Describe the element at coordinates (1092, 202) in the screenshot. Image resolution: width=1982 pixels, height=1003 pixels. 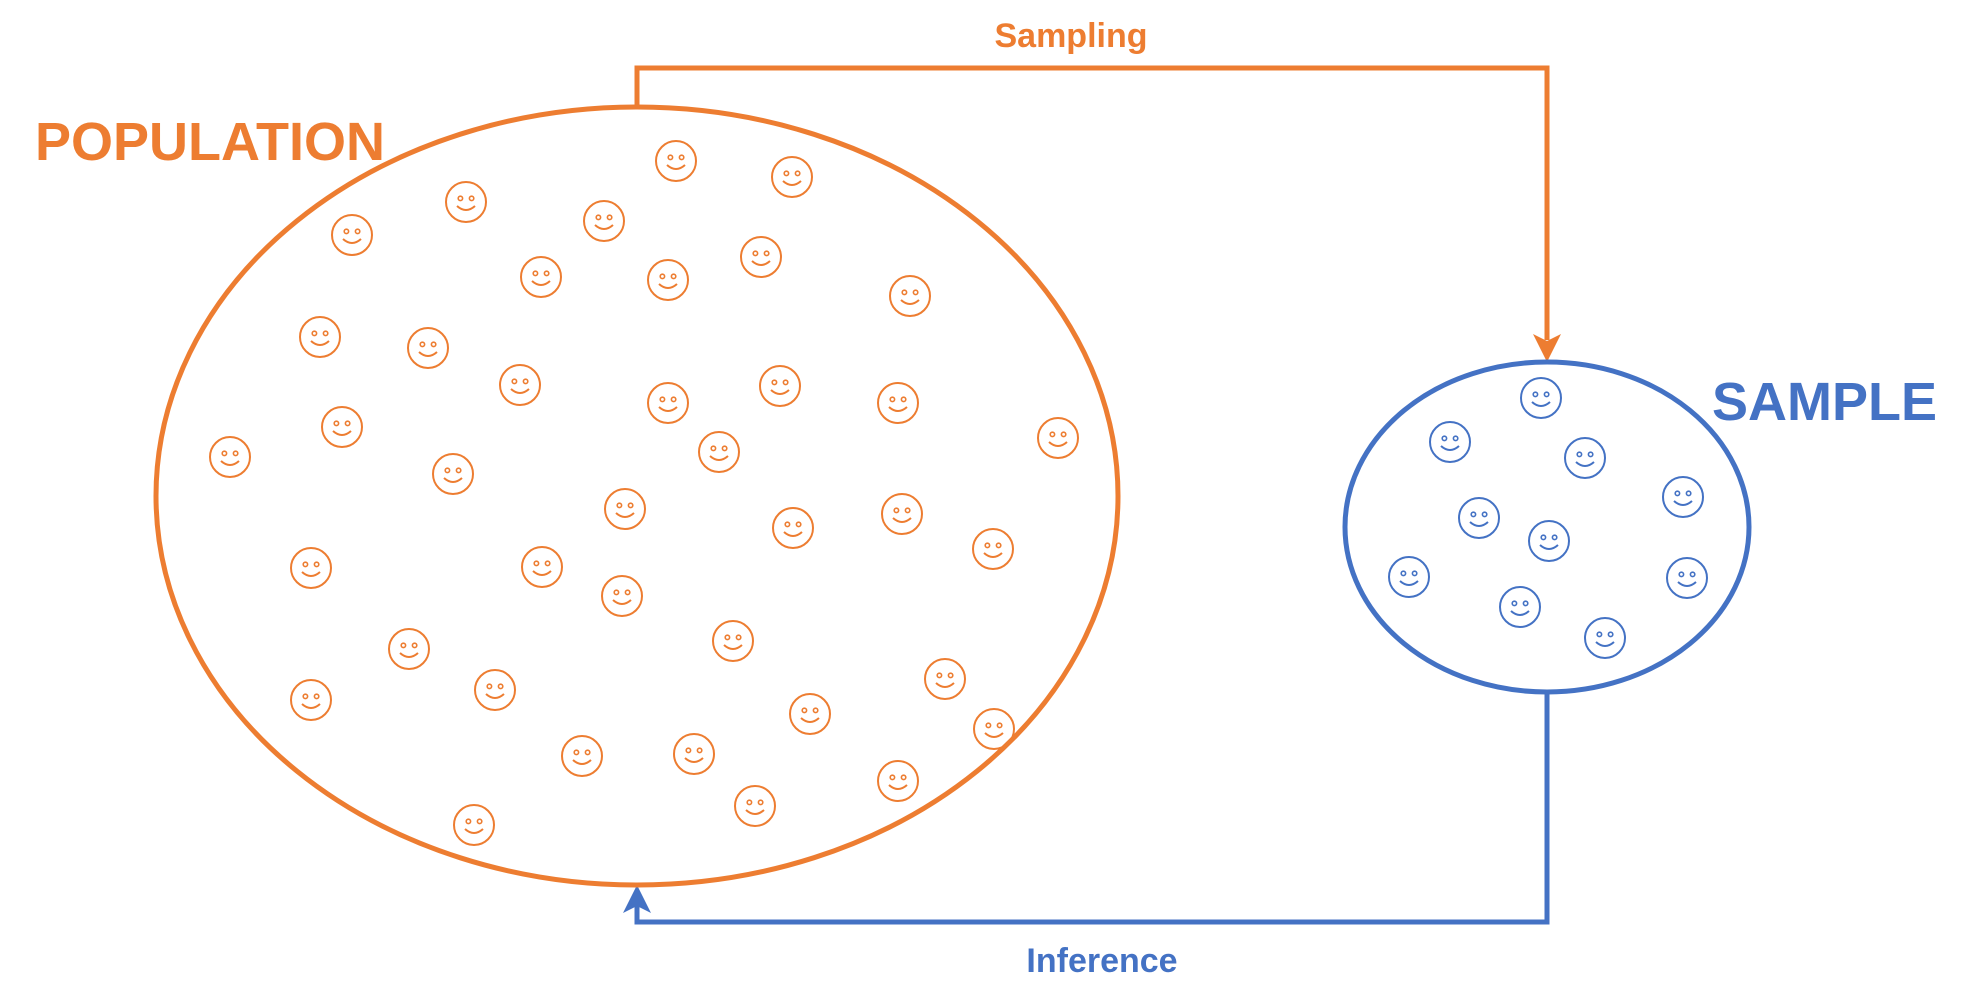
I see `sampling-connector-line` at that location.